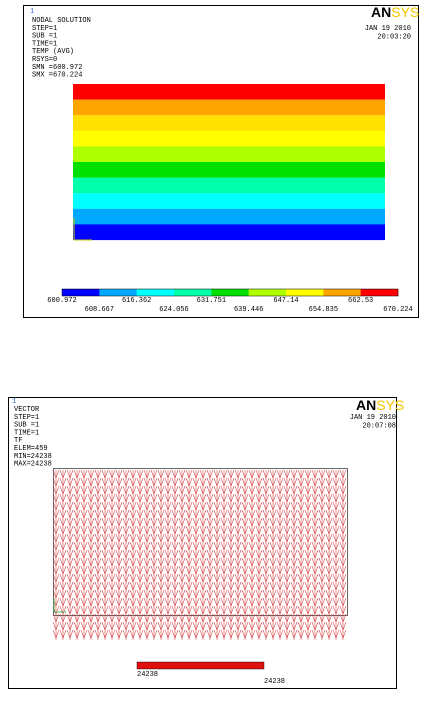 This screenshot has width=448, height=715. I want to click on legend-label: 670.224, so click(397, 310).